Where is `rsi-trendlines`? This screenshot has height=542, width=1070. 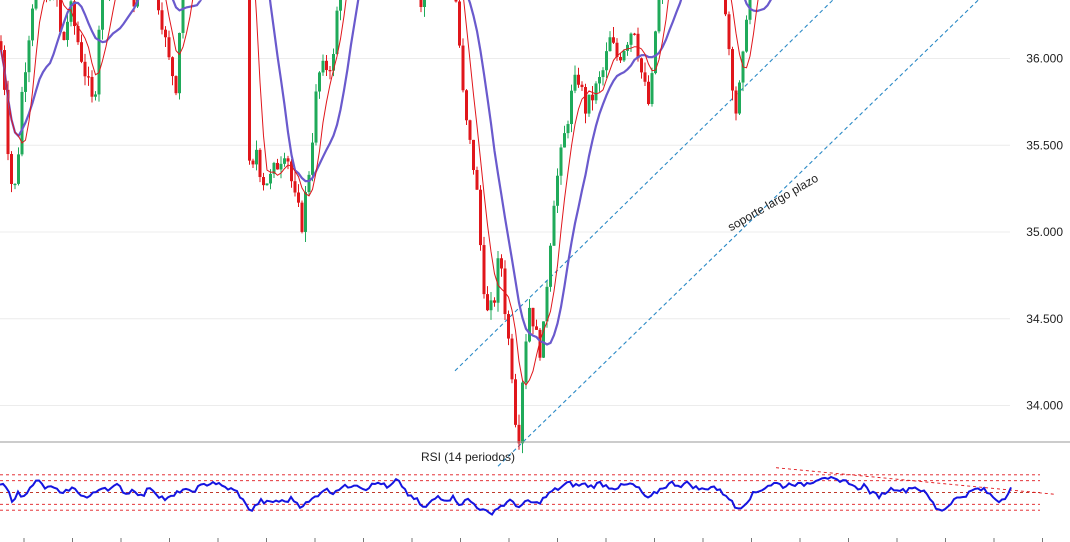 rsi-trendlines is located at coordinates (915, 481).